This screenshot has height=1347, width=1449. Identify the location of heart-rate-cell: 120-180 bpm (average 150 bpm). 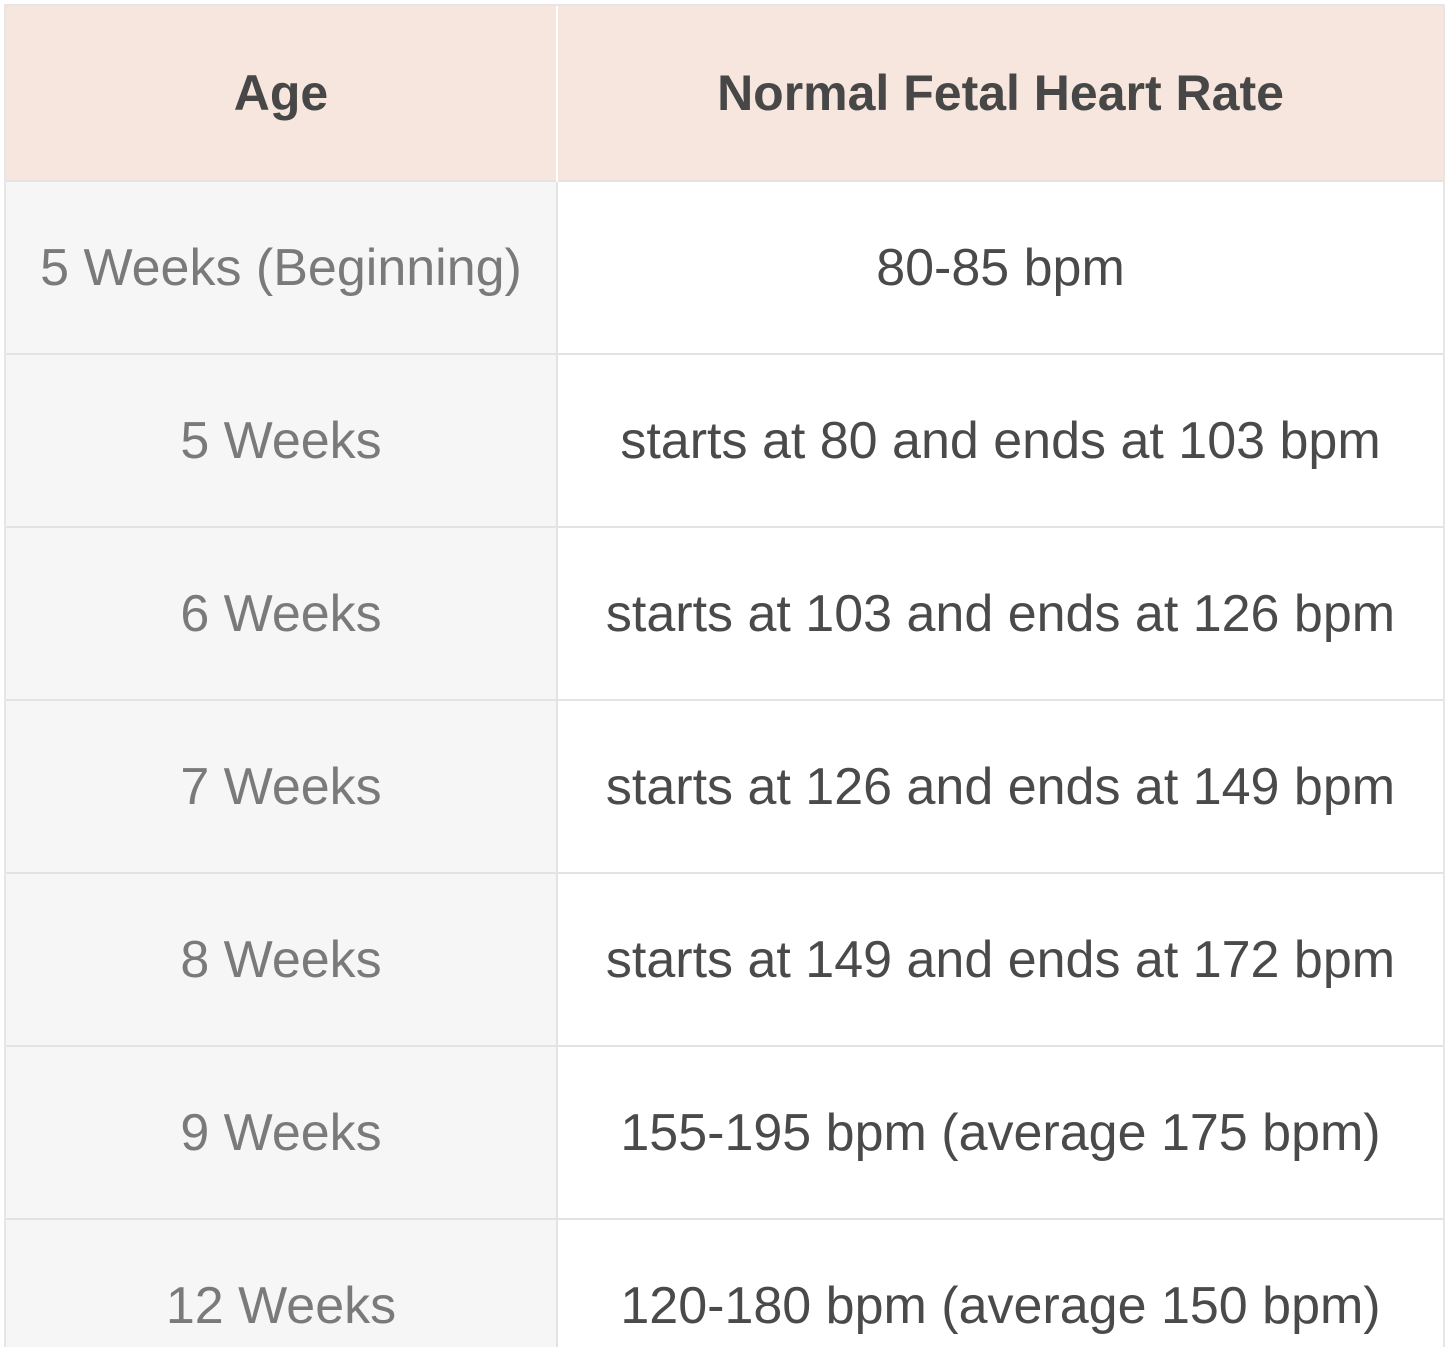
(1000, 1282).